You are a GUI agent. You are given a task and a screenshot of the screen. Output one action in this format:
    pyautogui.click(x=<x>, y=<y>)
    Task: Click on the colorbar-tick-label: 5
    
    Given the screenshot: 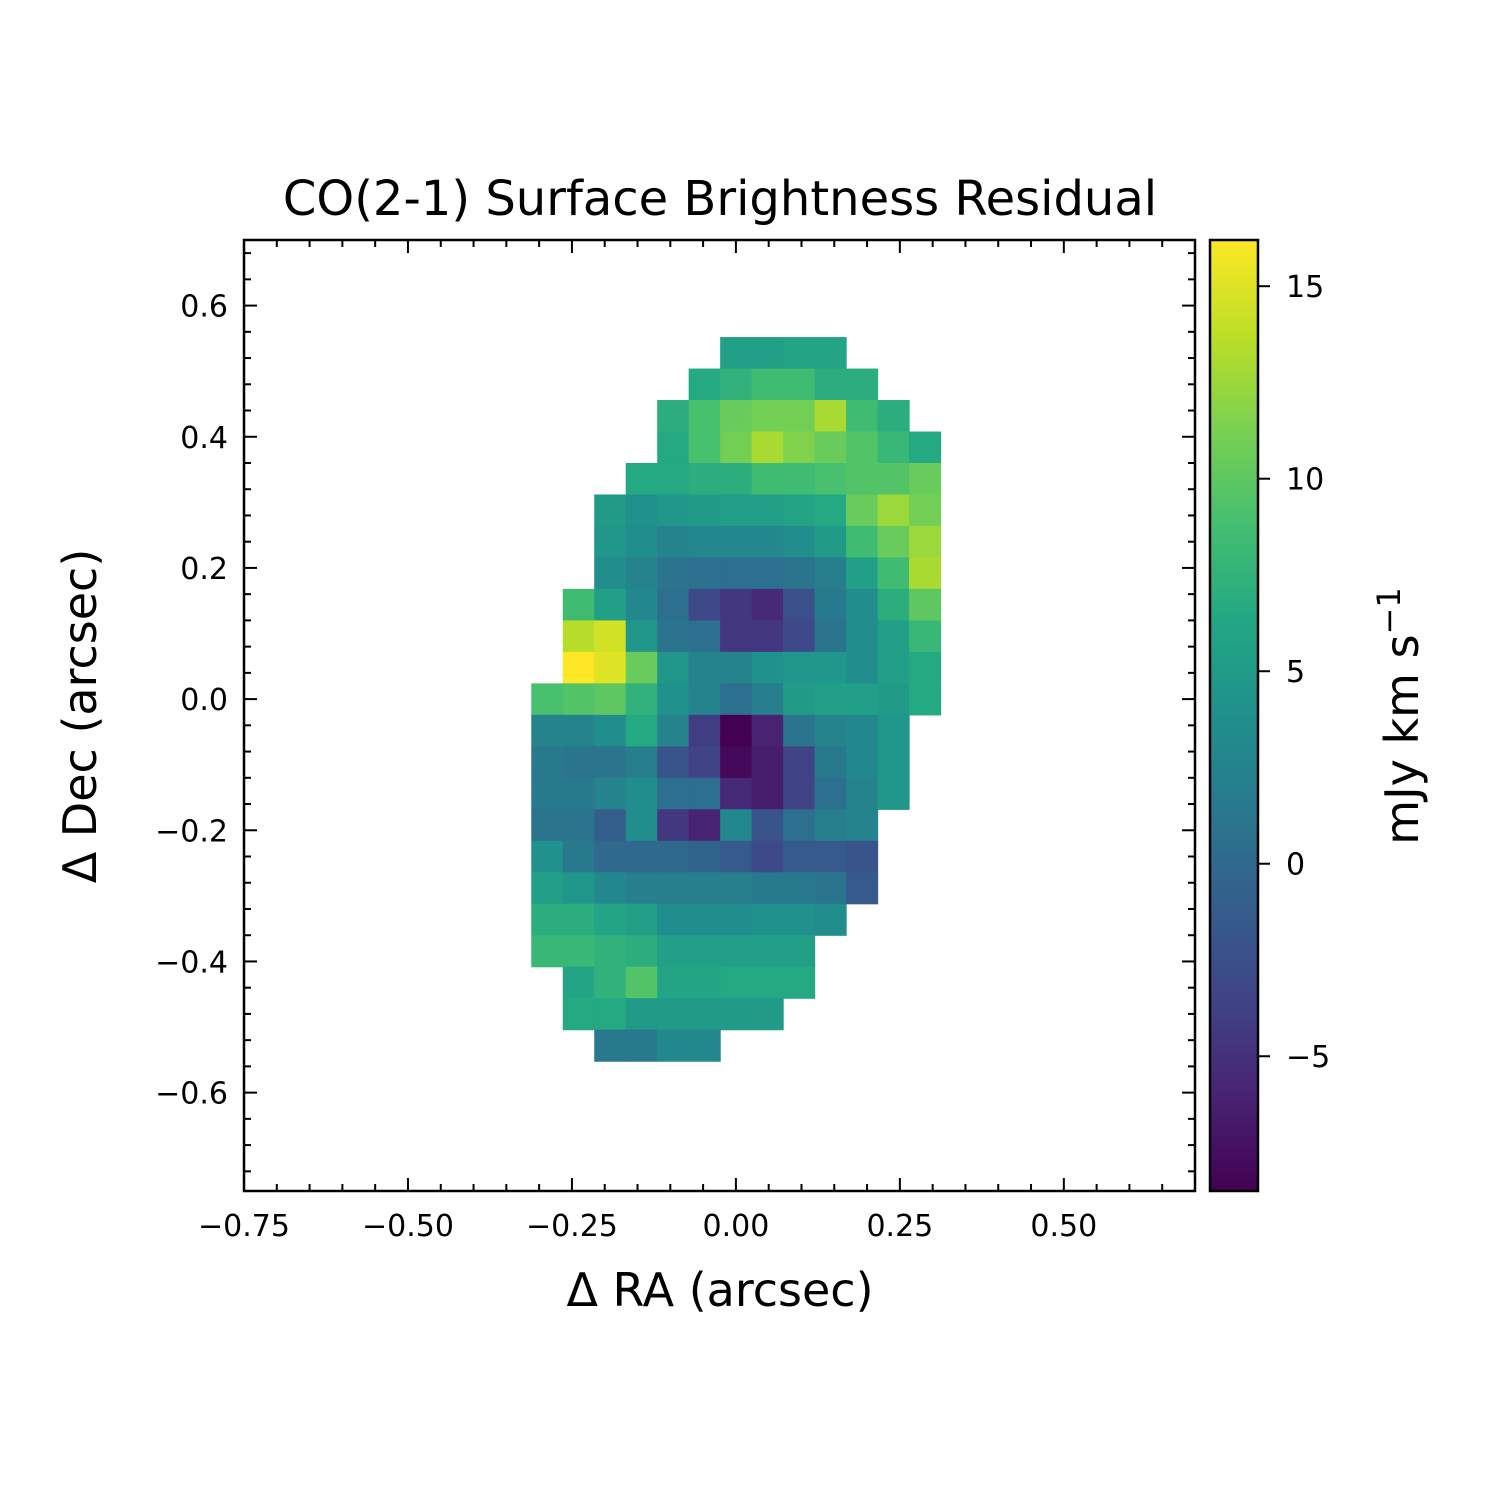 What is the action you would take?
    pyautogui.click(x=1295, y=672)
    